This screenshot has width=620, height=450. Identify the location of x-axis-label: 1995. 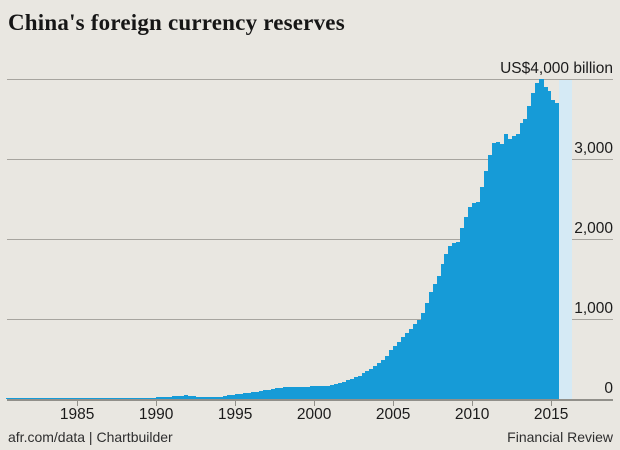
(235, 414).